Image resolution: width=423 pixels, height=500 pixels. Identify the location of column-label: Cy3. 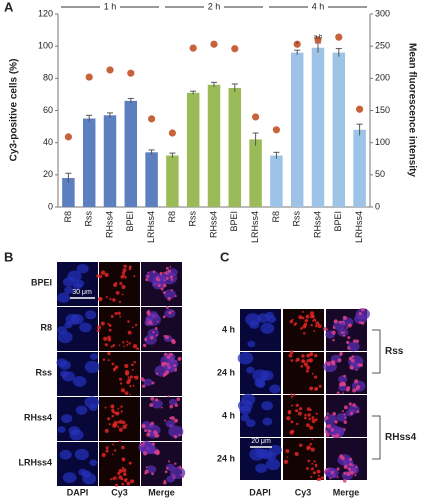
(119, 492).